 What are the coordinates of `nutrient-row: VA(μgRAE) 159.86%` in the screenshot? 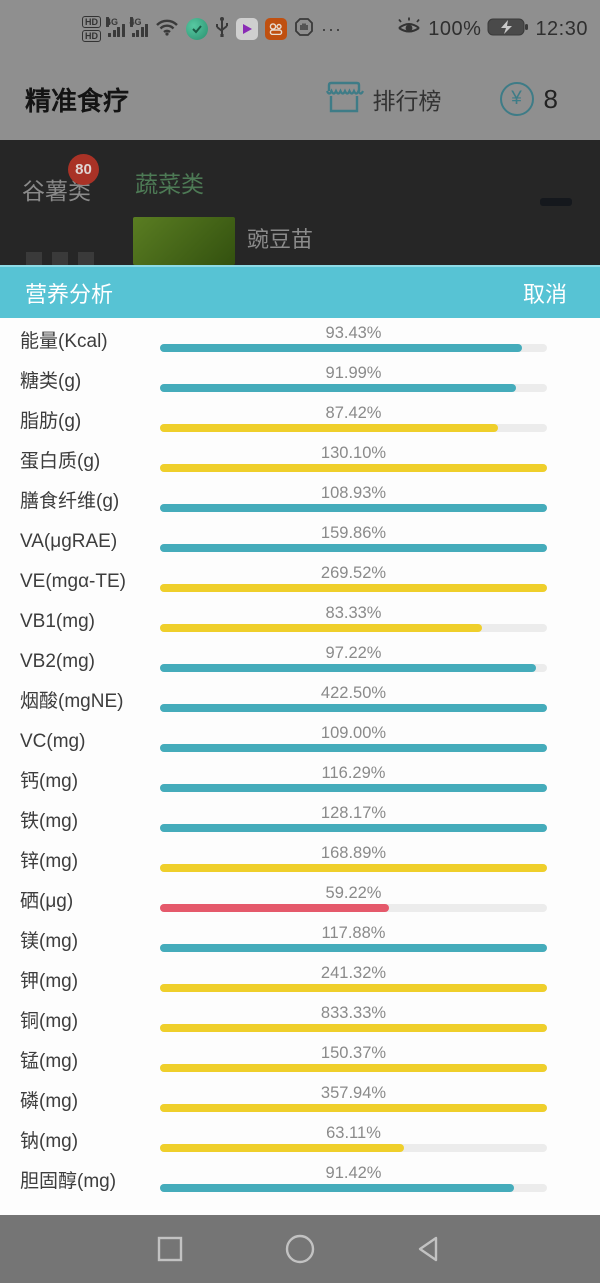 It's located at (300, 541).